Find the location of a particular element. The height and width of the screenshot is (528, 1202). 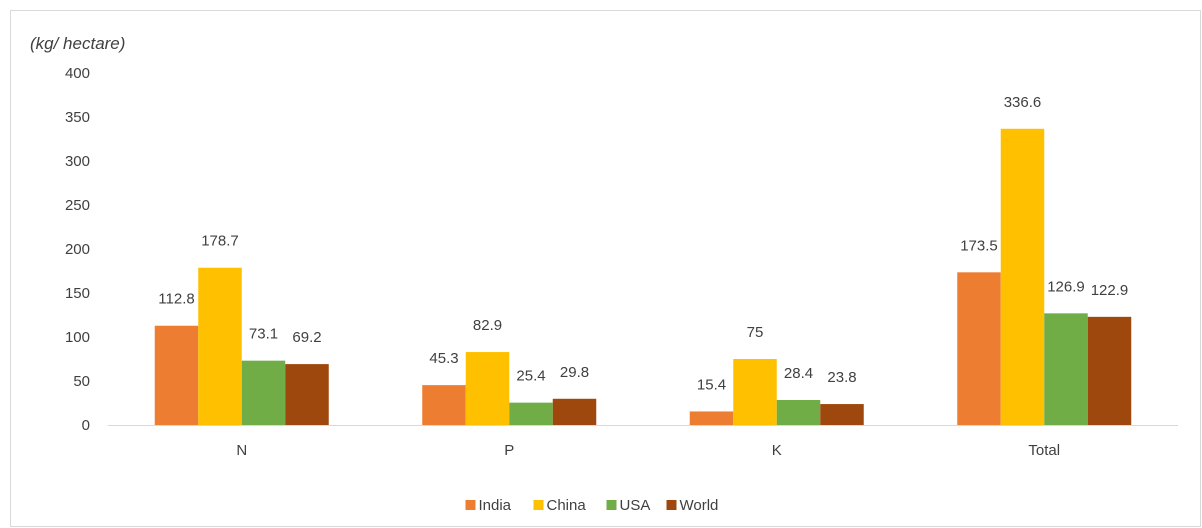

bar-world-p is located at coordinates (574, 411).